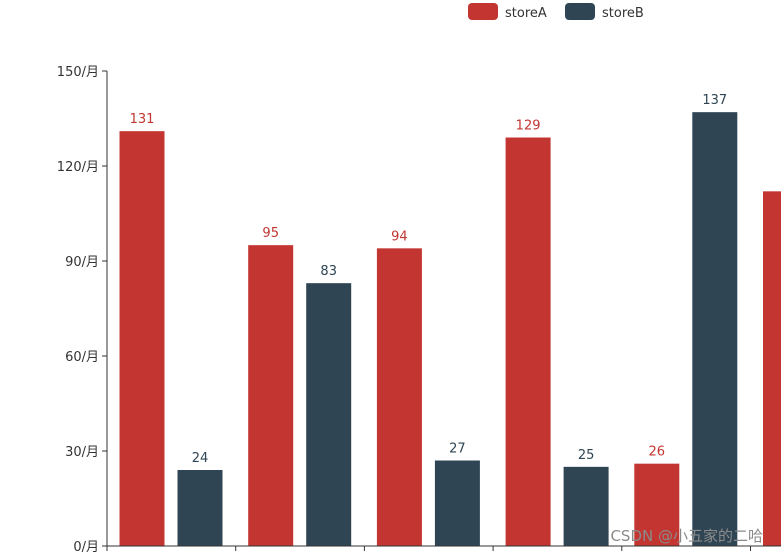 The height and width of the screenshot is (554, 781). I want to click on y-tick-label: 90/月, so click(82, 262).